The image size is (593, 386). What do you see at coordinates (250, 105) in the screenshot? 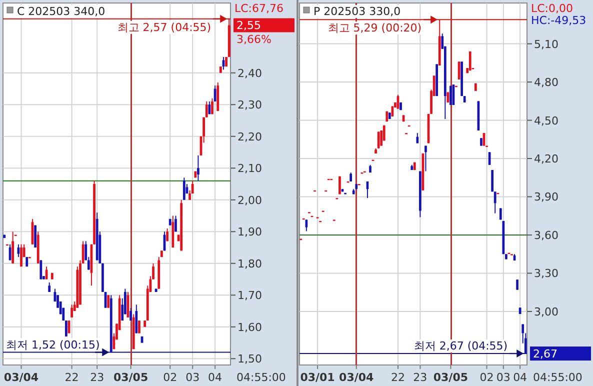
I see `y-tick-label: 2,30` at bounding box center [250, 105].